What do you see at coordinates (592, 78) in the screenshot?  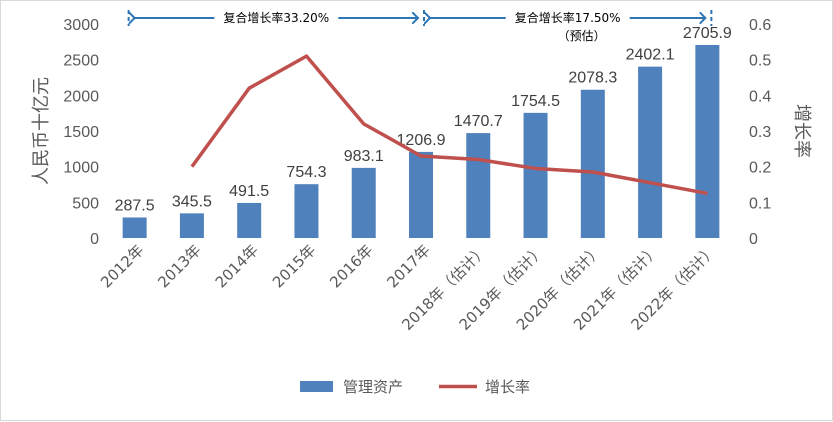 I see `bar-data-label: 2078.3` at bounding box center [592, 78].